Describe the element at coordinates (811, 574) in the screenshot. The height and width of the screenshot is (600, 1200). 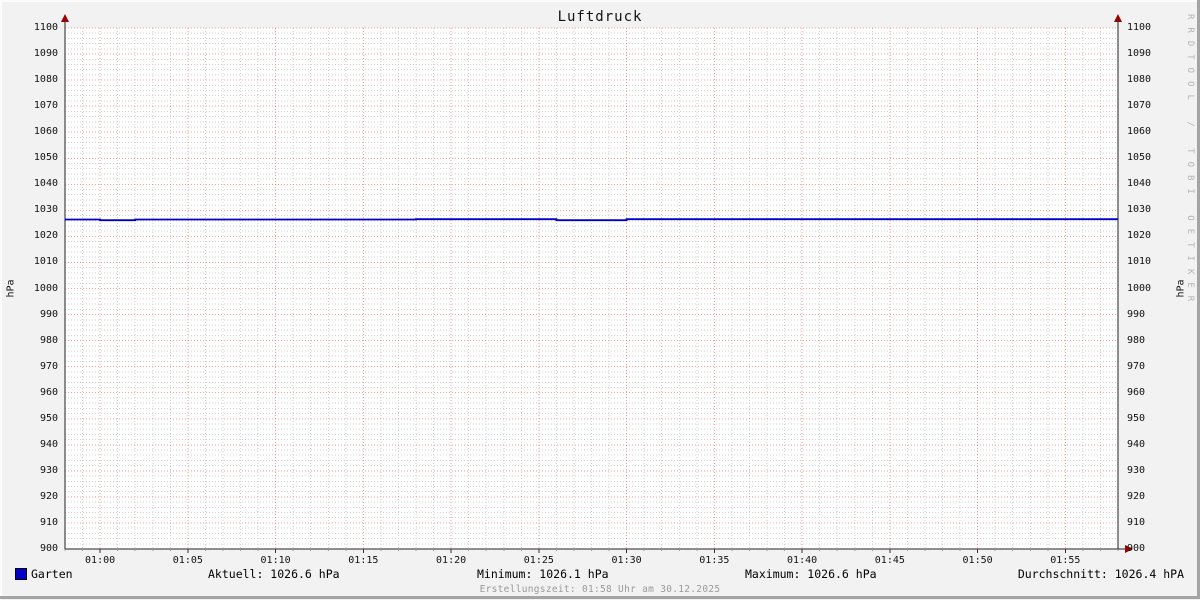
I see `stat-maximum: Maximum: 1026.6 hPa` at that location.